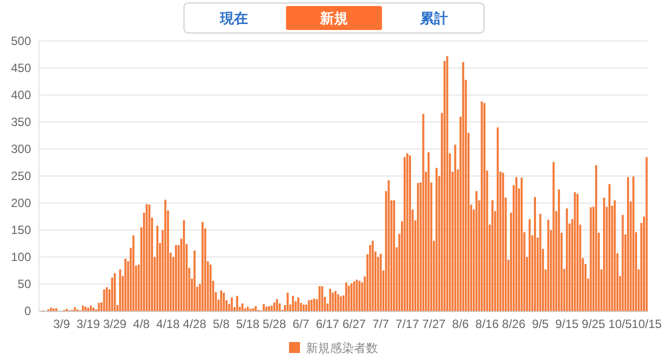  What do you see at coordinates (21, 122) in the screenshot?
I see `y-tick-label: 350` at bounding box center [21, 122].